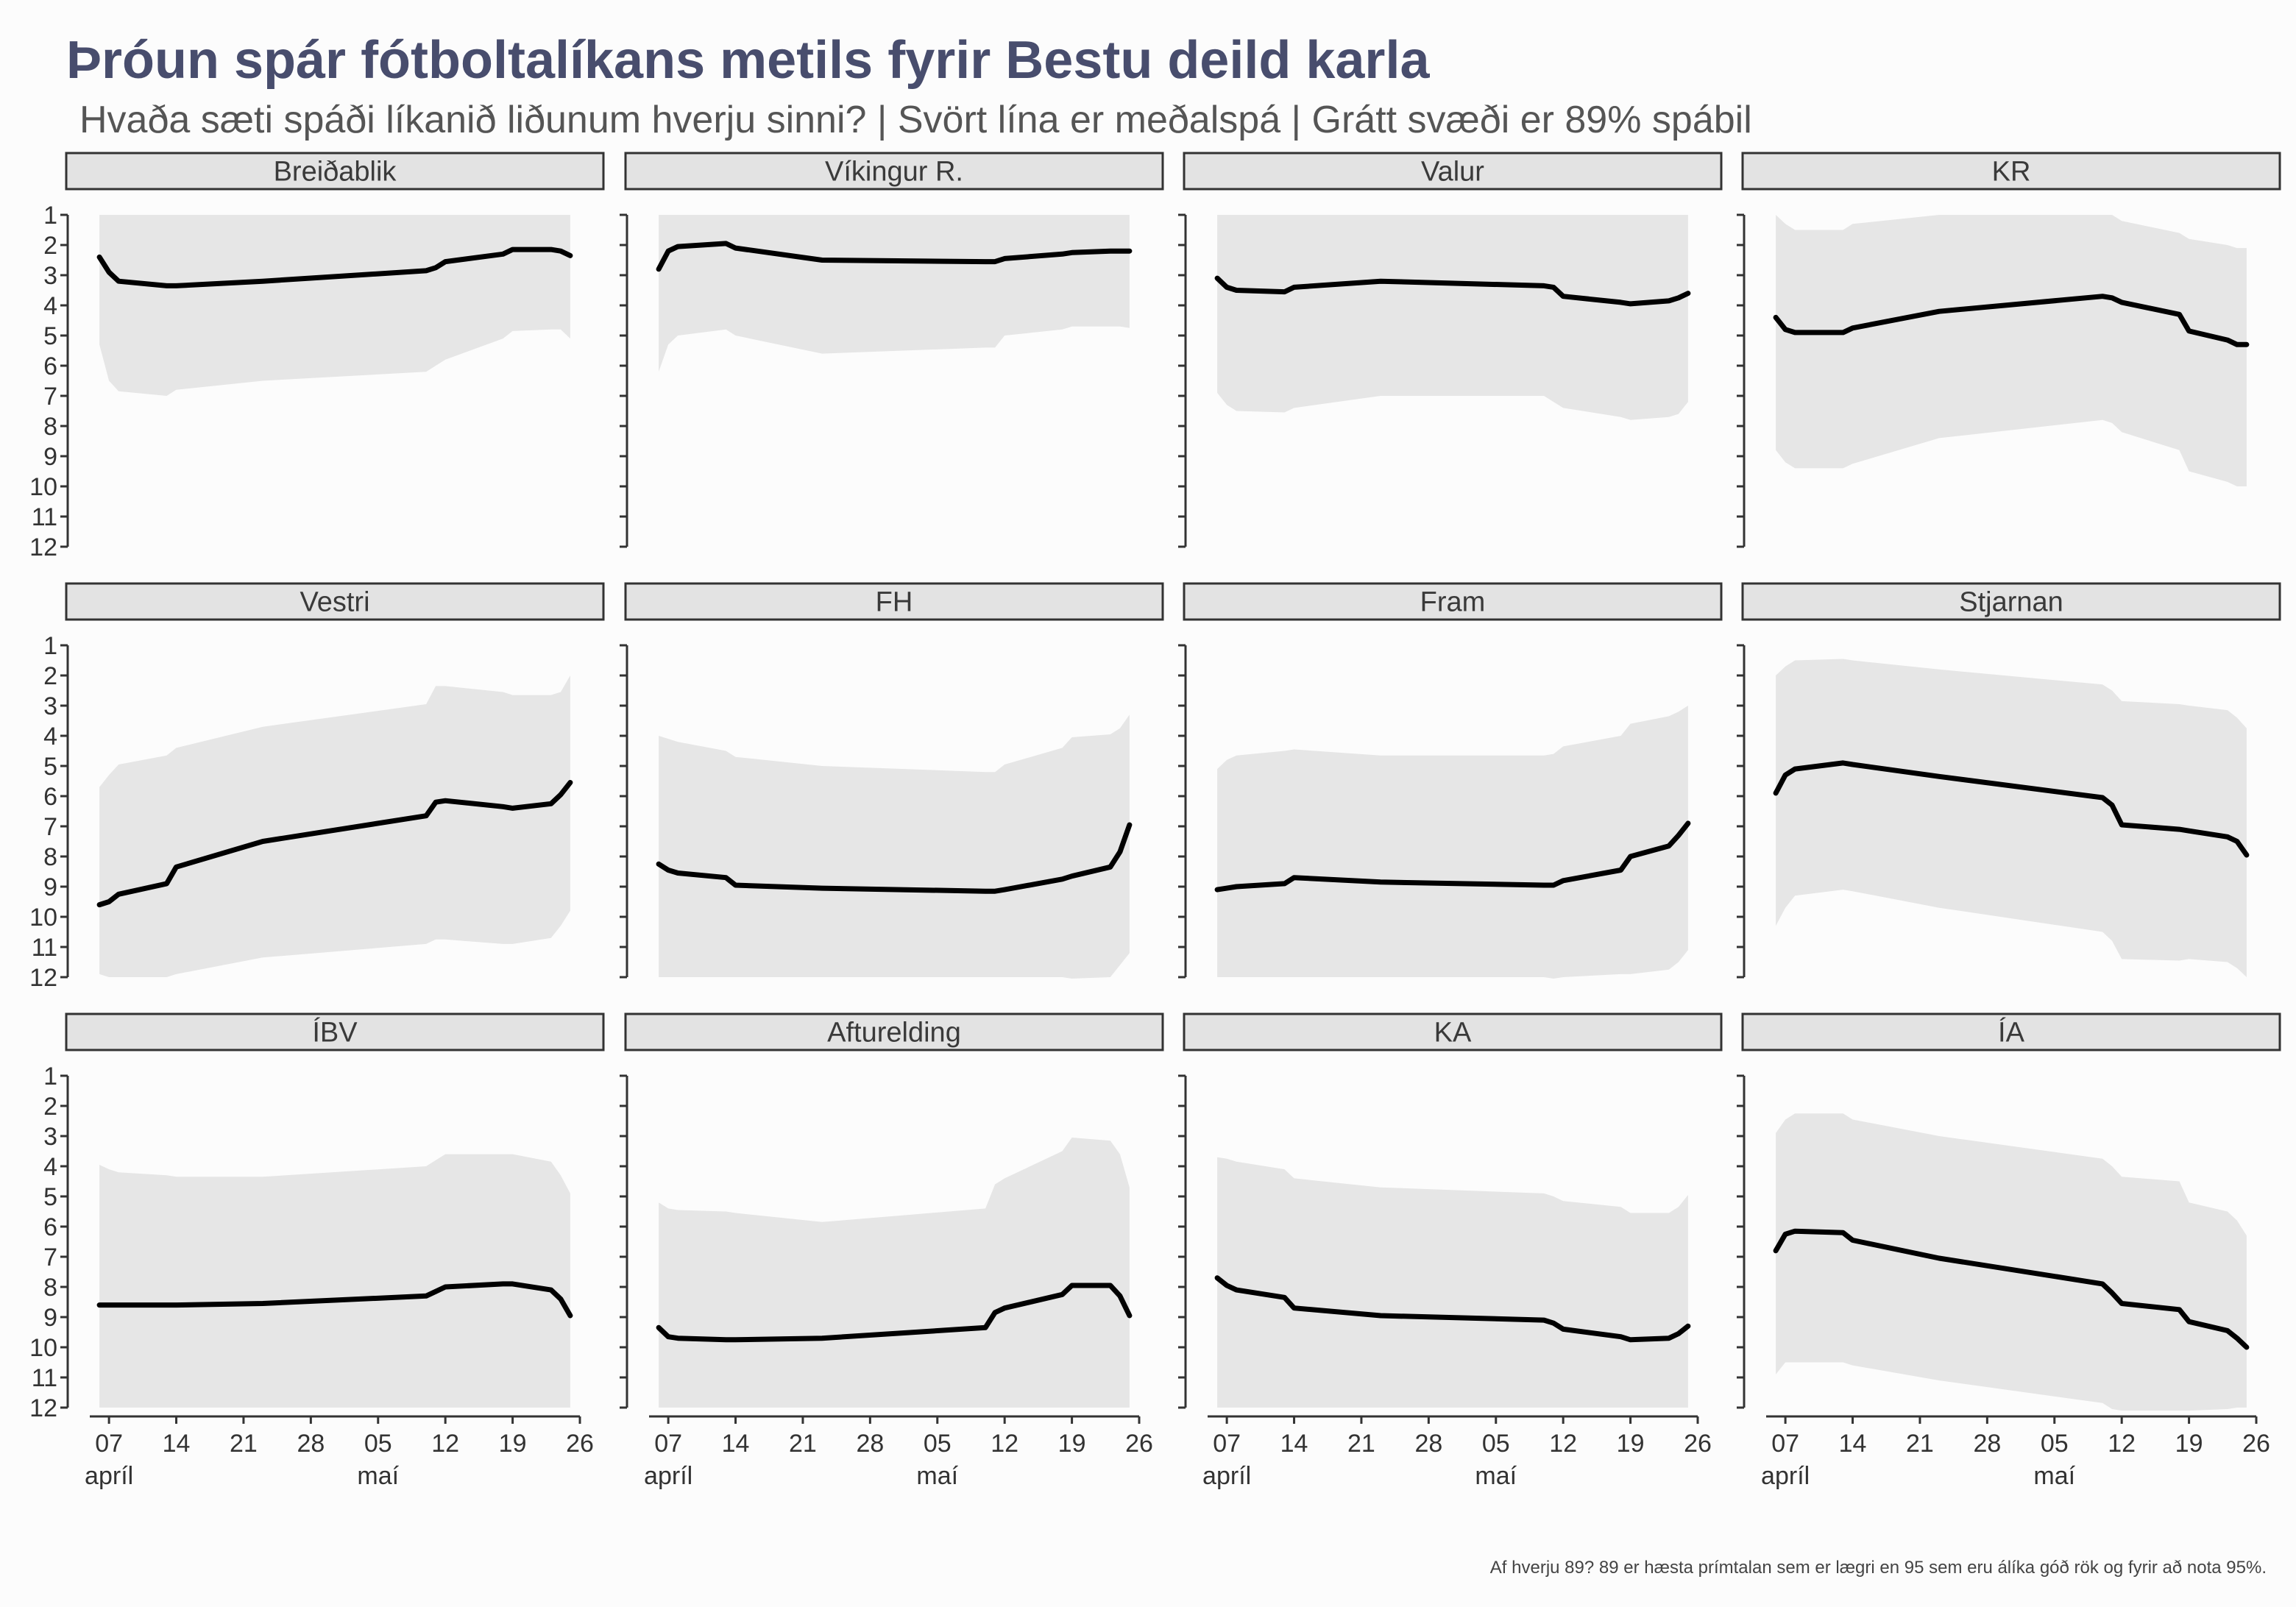  What do you see at coordinates (50, 676) in the screenshot?
I see `y-tick-label: 2` at bounding box center [50, 676].